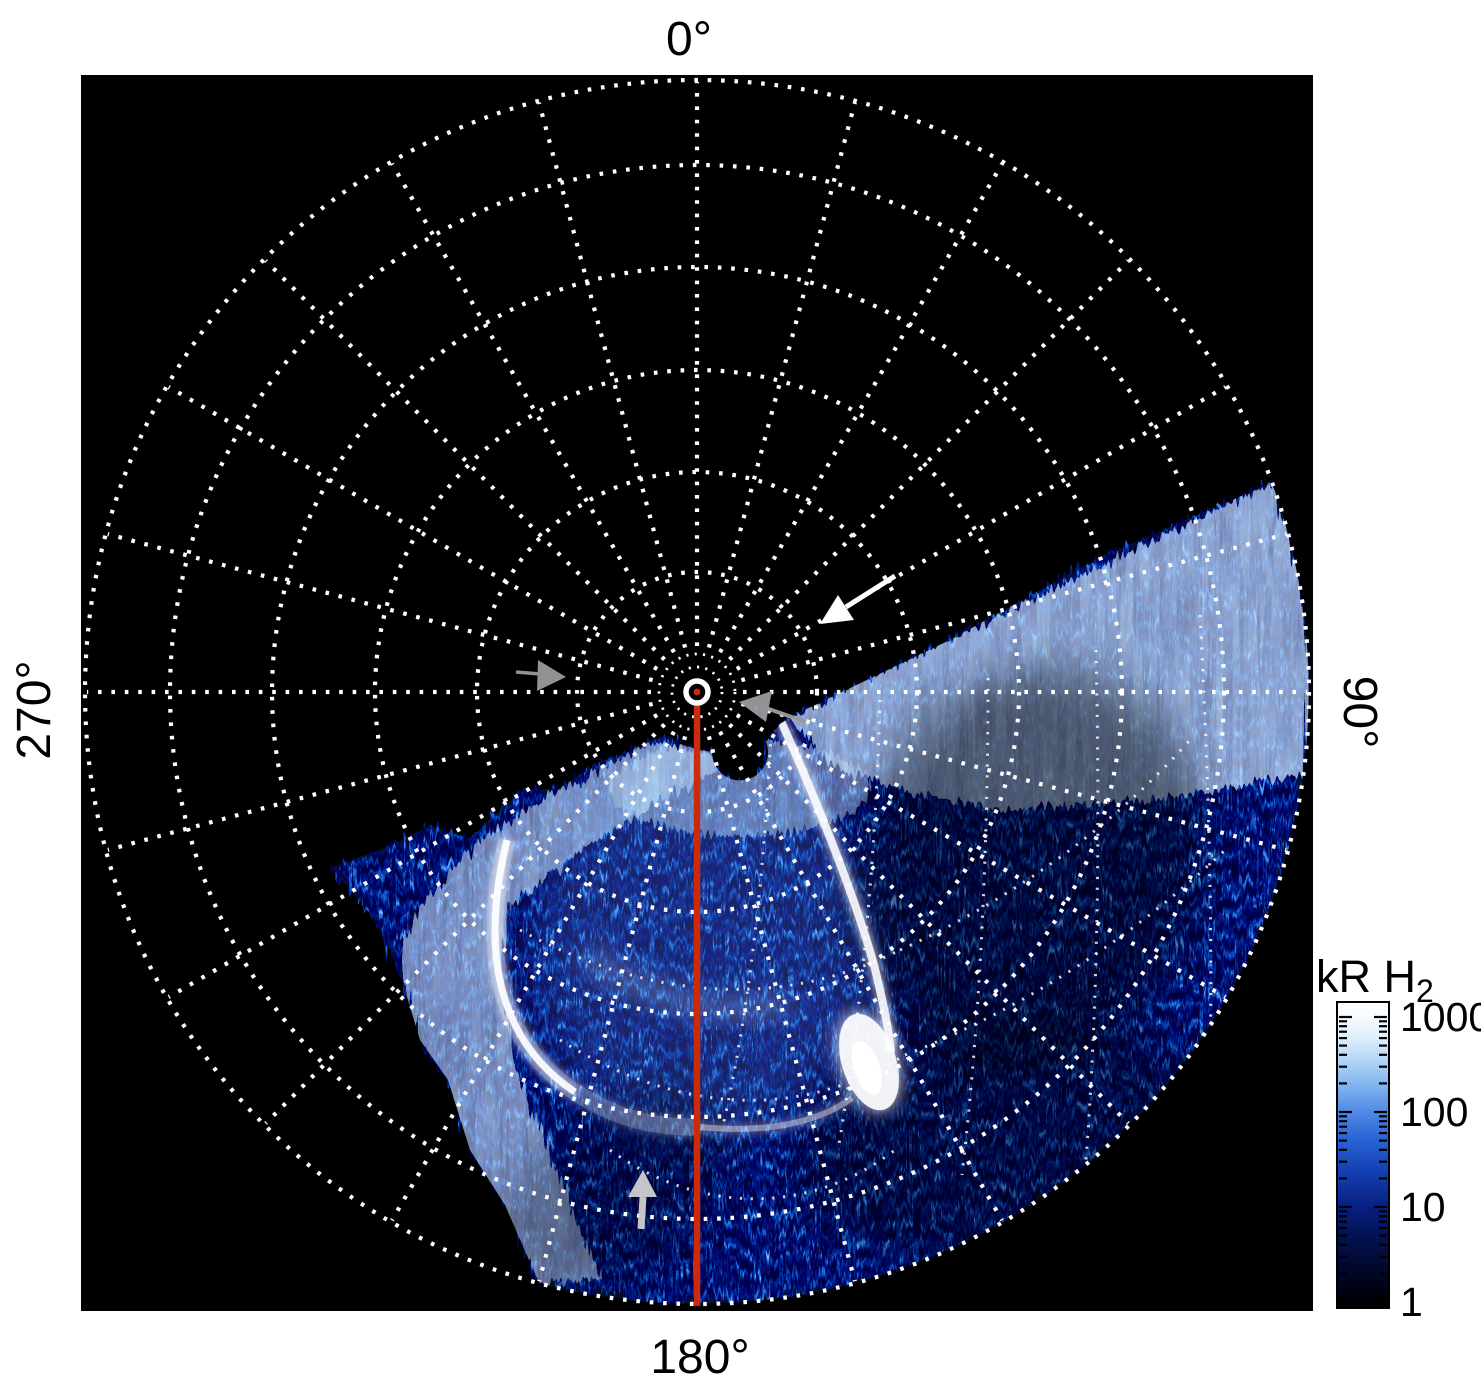 Image resolution: width=1481 pixels, height=1386 pixels. I want to click on auroral-oval-bottom-arc, so click(776, 1113).